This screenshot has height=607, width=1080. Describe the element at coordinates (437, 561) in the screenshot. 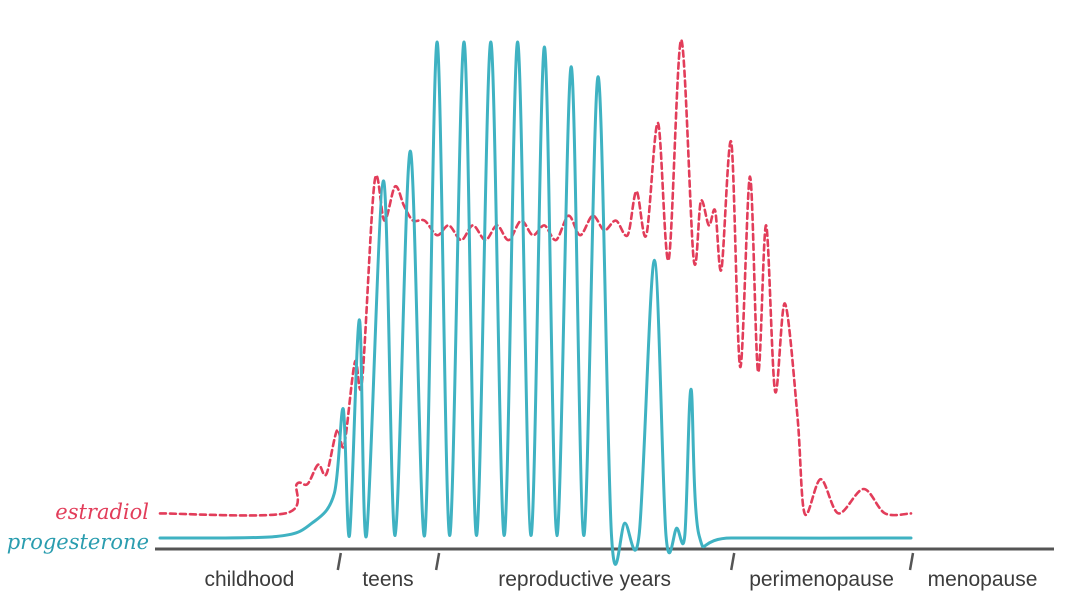

I see `phase-tick-teens` at that location.